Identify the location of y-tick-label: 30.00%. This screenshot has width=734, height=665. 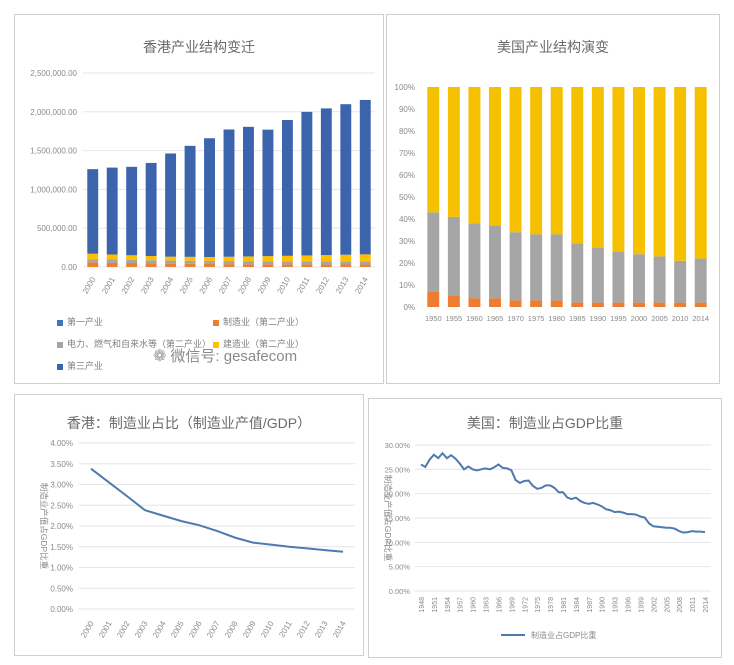
(398, 445).